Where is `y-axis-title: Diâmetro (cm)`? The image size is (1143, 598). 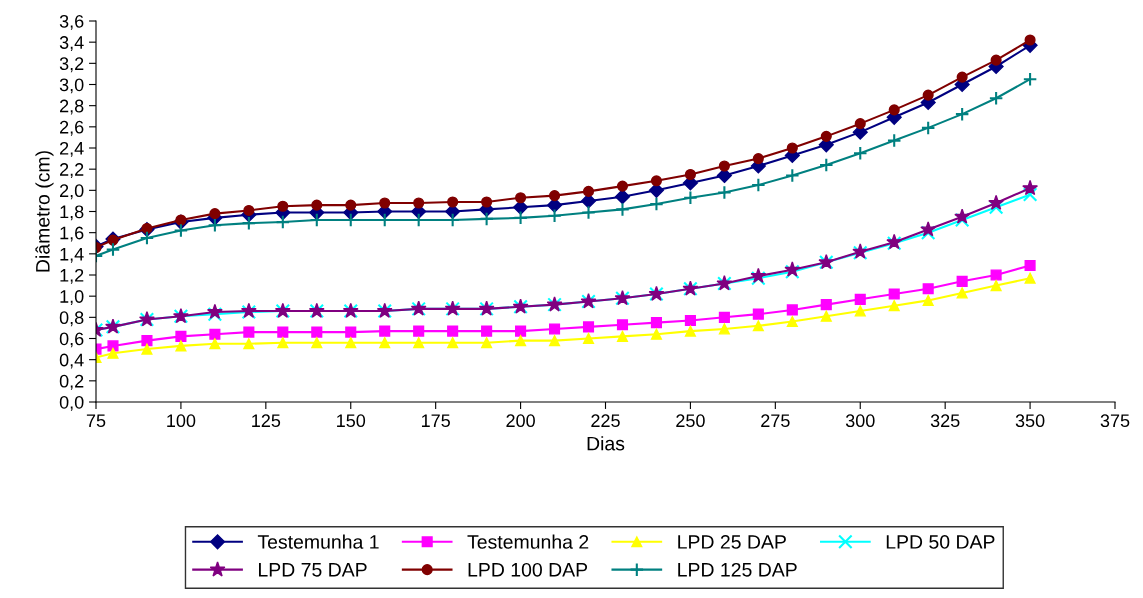
y-axis-title: Diâmetro (cm) is located at coordinates (44, 211).